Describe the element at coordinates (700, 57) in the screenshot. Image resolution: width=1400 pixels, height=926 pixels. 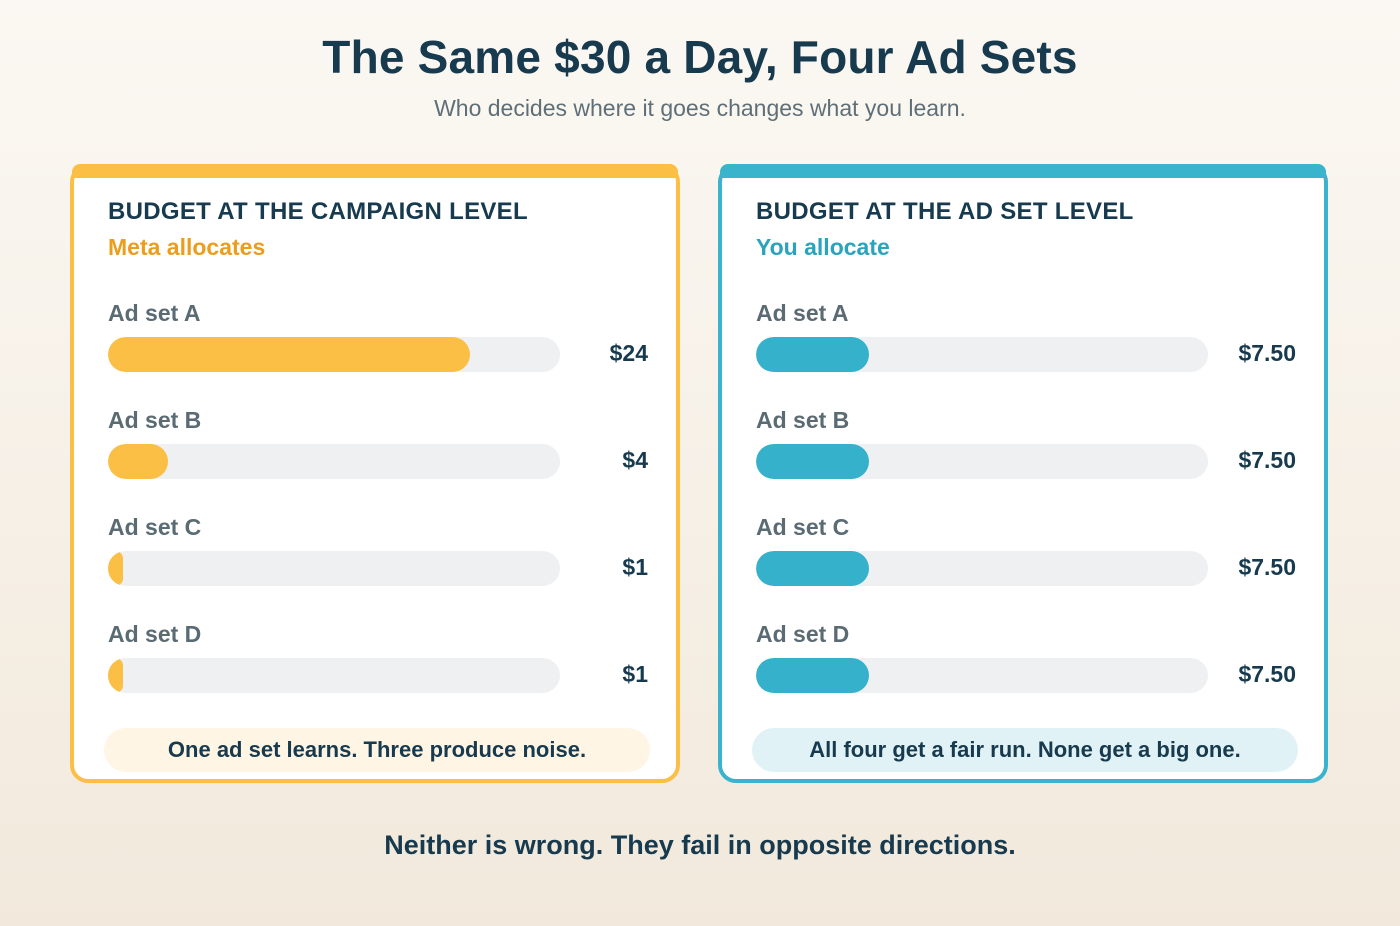
I see `page-title: The Same $30 a Day, Four Ad Sets` at that location.